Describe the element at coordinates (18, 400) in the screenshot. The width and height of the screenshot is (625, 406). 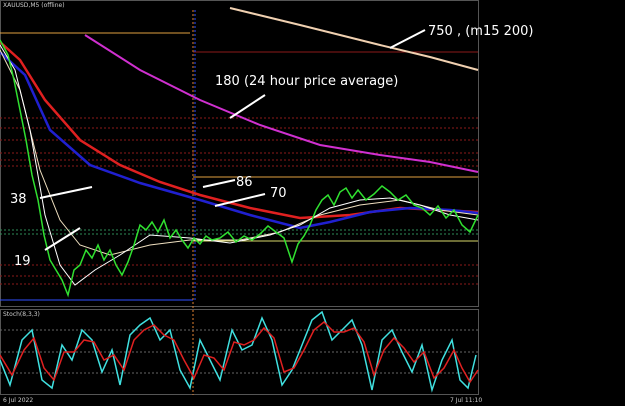
I see `time-label: 6 Jul 2022` at that location.